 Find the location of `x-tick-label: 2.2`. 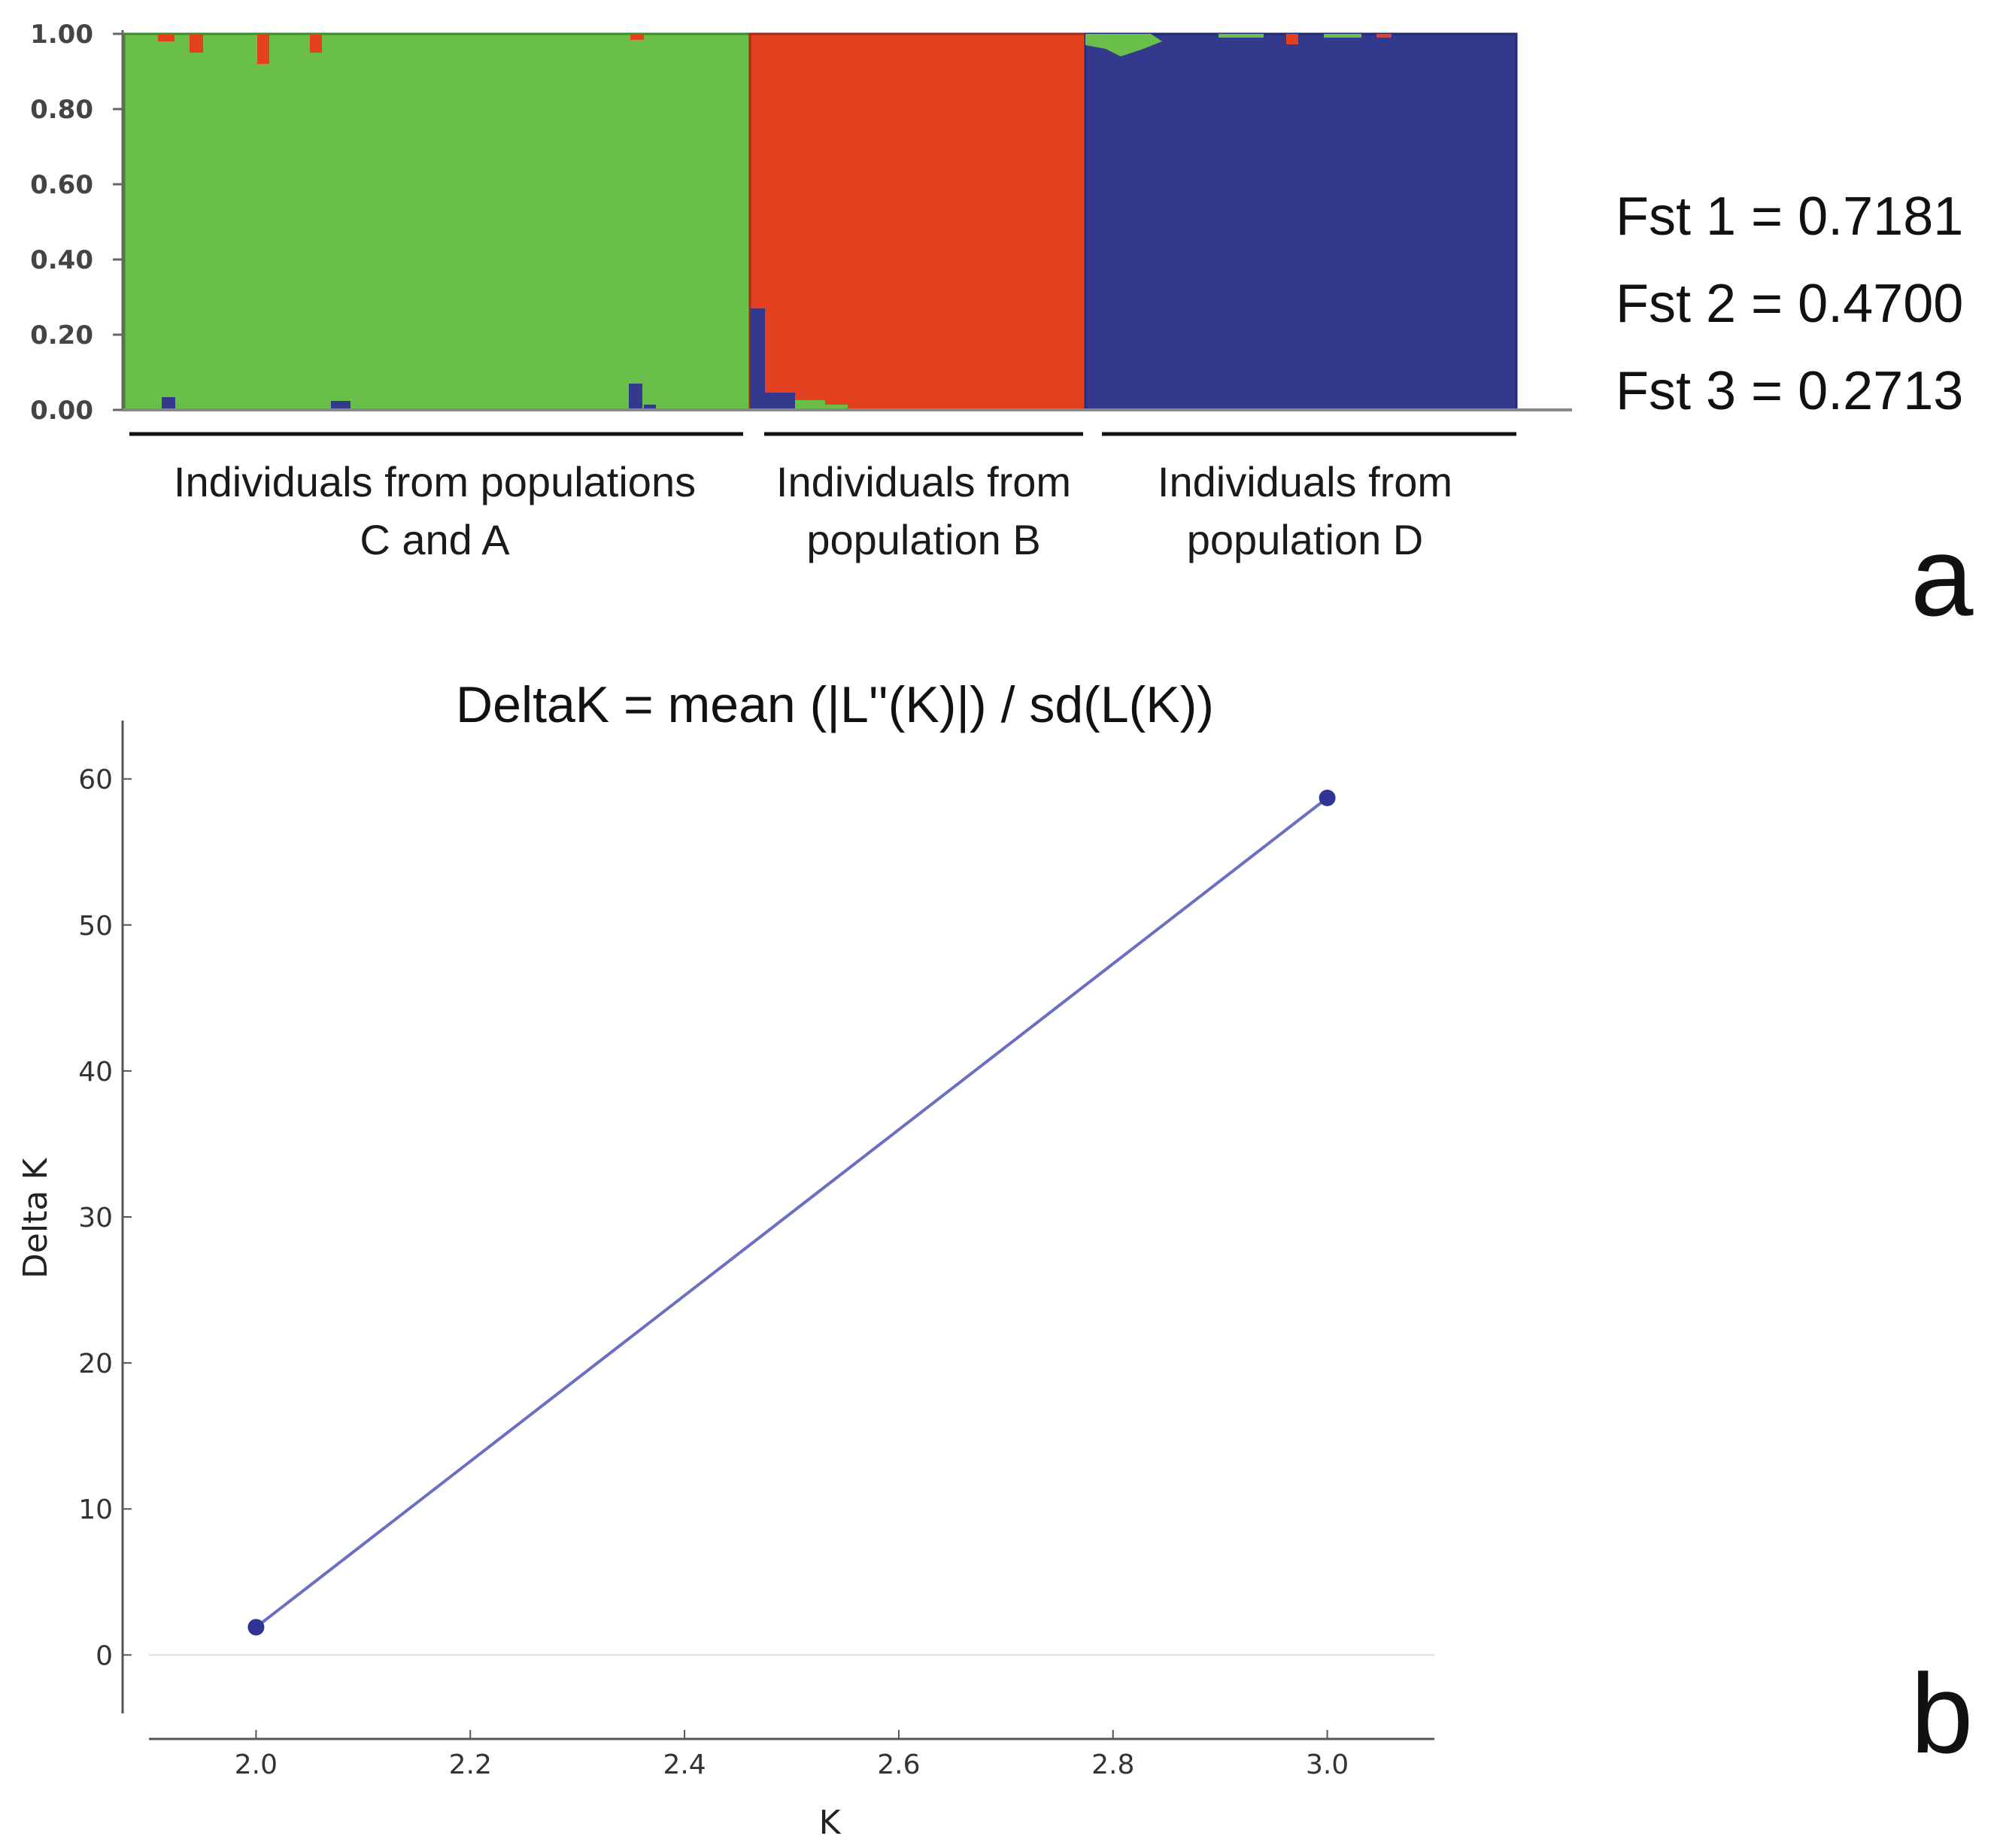

x-tick-label: 2.2 is located at coordinates (470, 1764).